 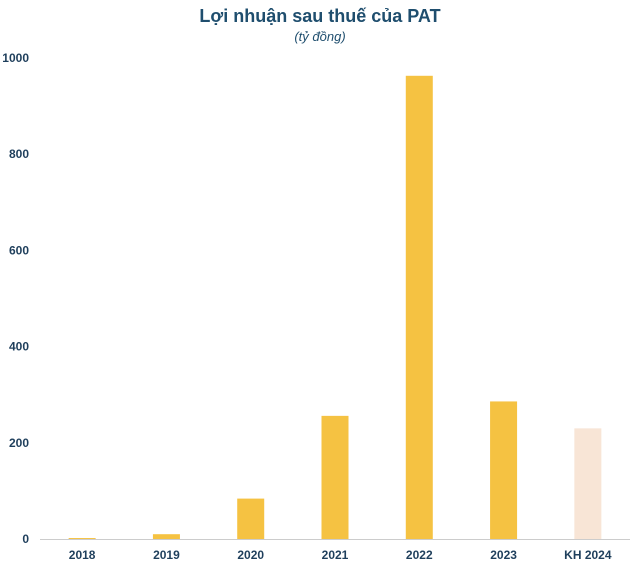 I want to click on x-axis: 2018 2019 2020 2021 2022 2023 KH 2024, so click(x=340, y=555).